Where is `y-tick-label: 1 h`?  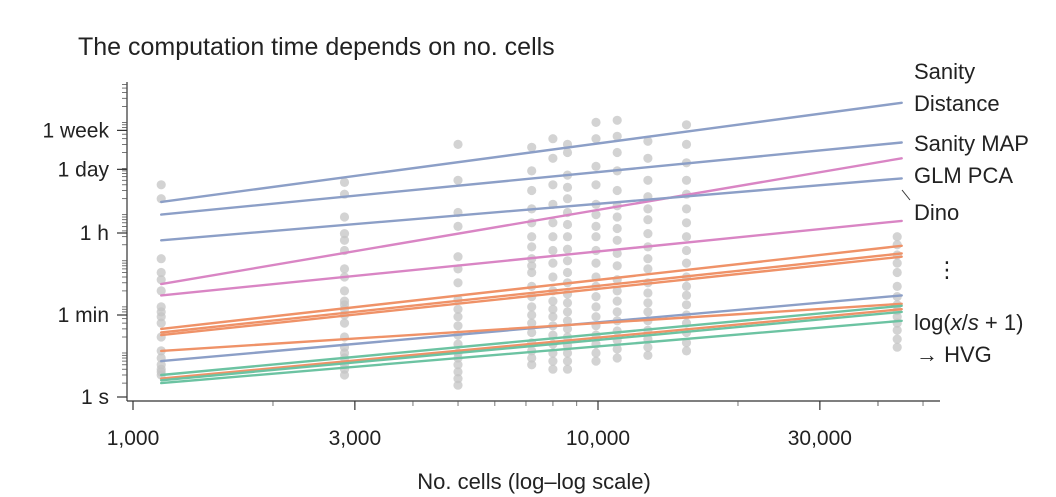
y-tick-label: 1 h is located at coordinates (94, 233).